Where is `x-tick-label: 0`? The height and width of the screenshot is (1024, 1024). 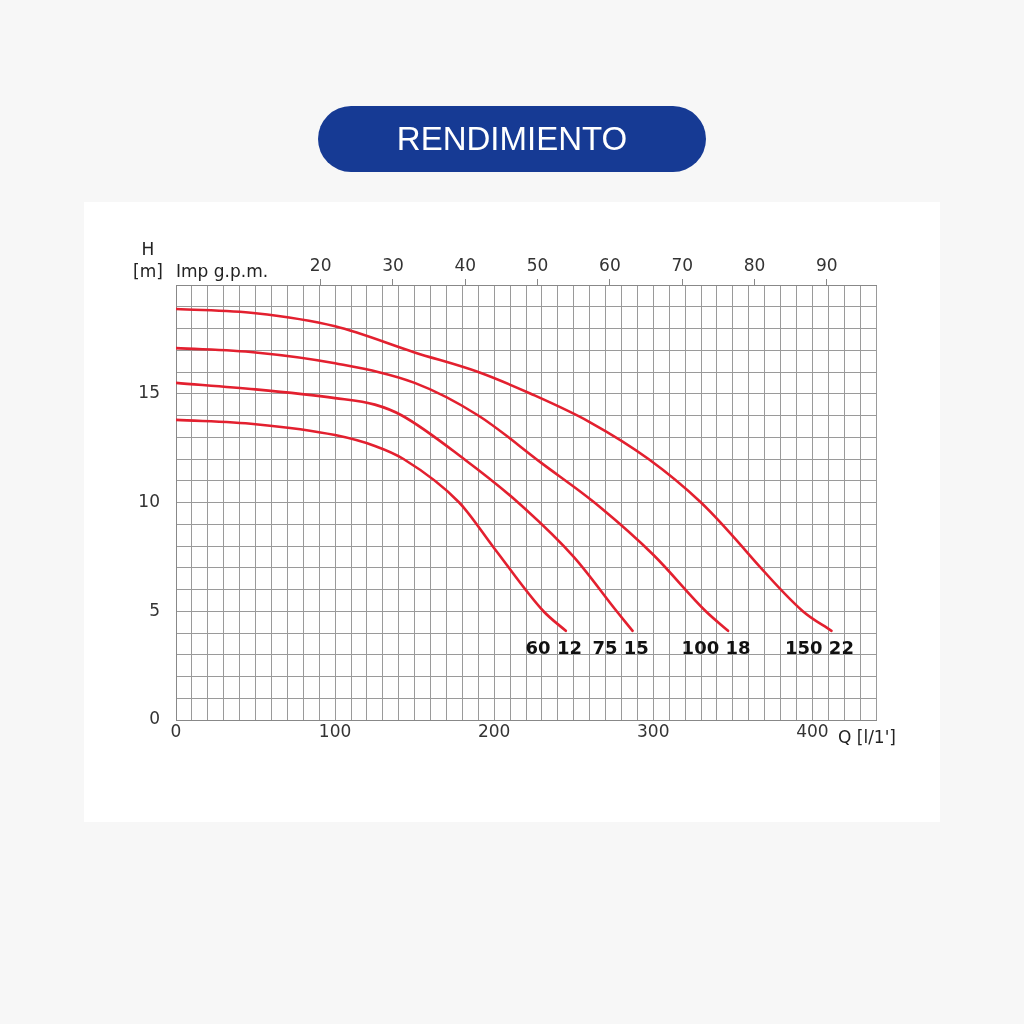
x-tick-label: 0 is located at coordinates (176, 730).